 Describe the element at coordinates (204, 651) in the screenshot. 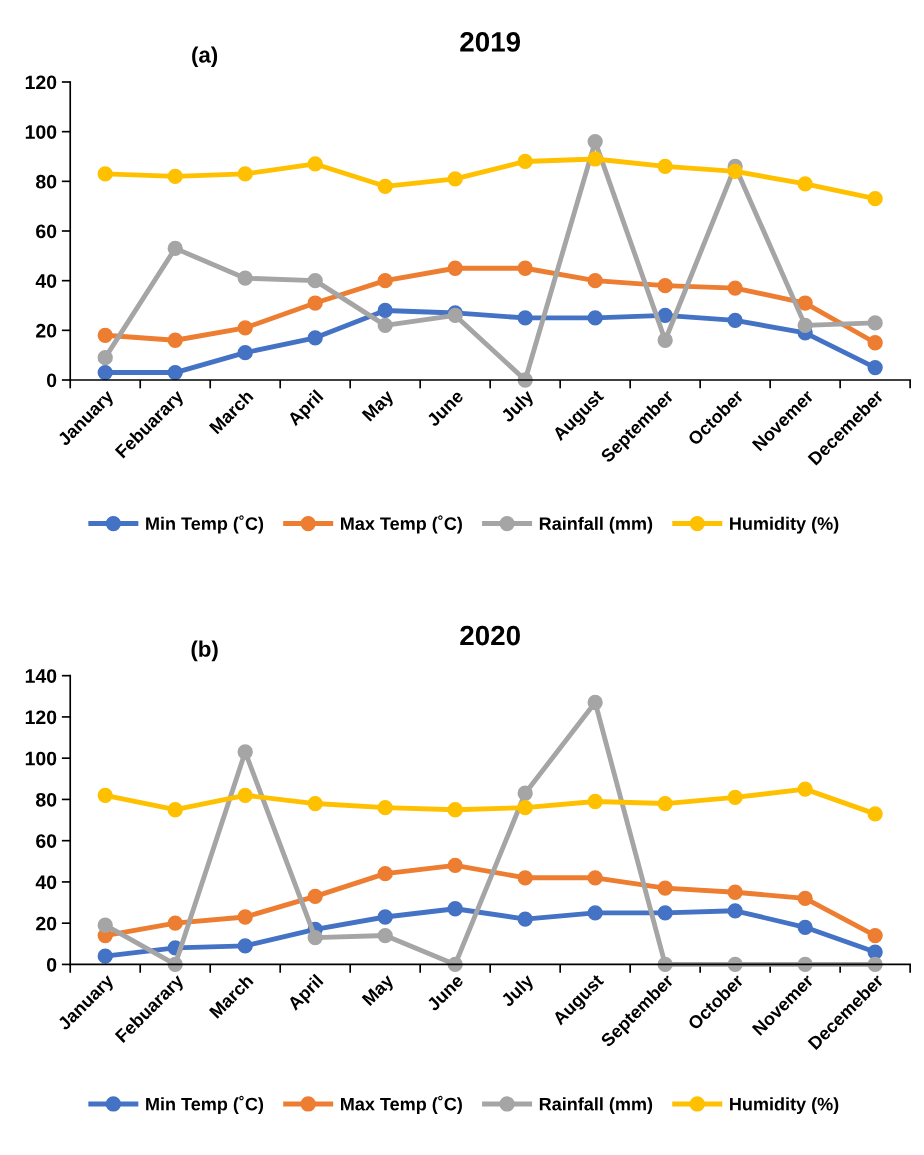

I see `text: (b)` at that location.